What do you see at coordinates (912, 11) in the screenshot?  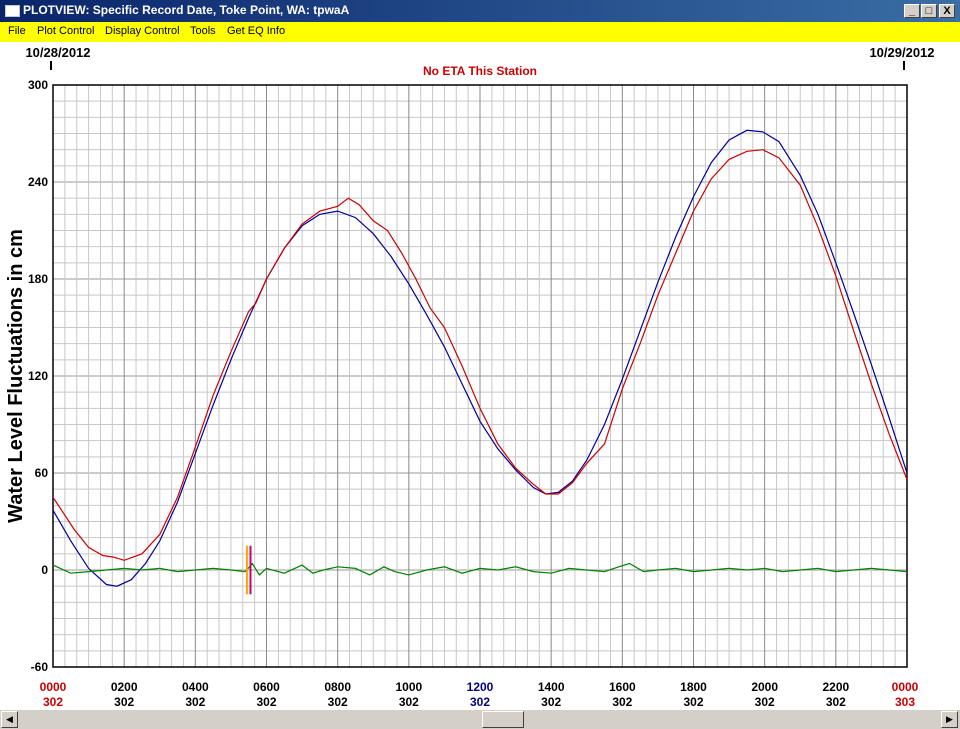 I see `minimize-button: _` at bounding box center [912, 11].